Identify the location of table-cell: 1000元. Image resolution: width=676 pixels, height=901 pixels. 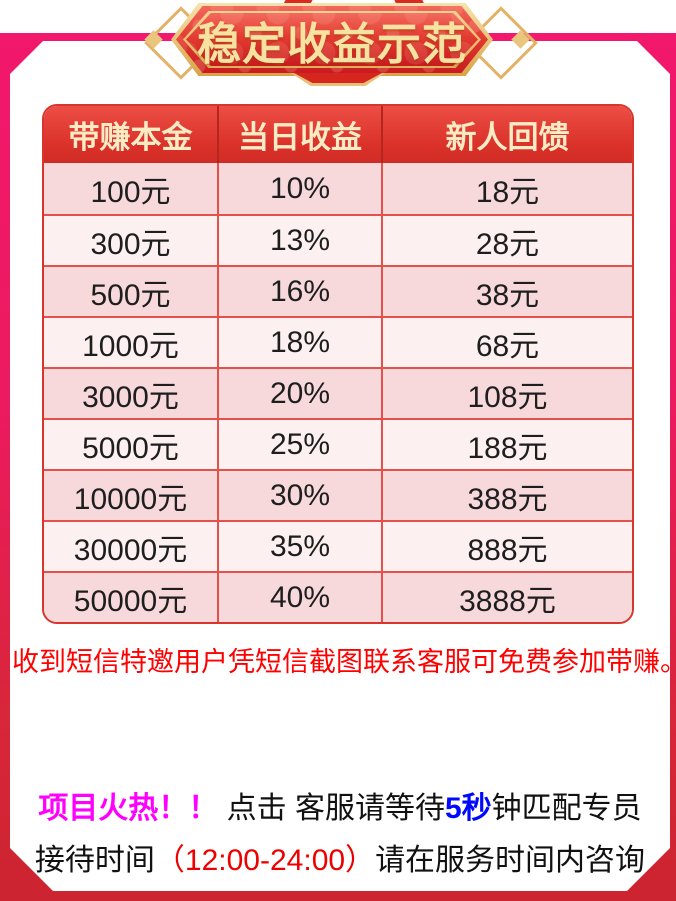
(130, 346).